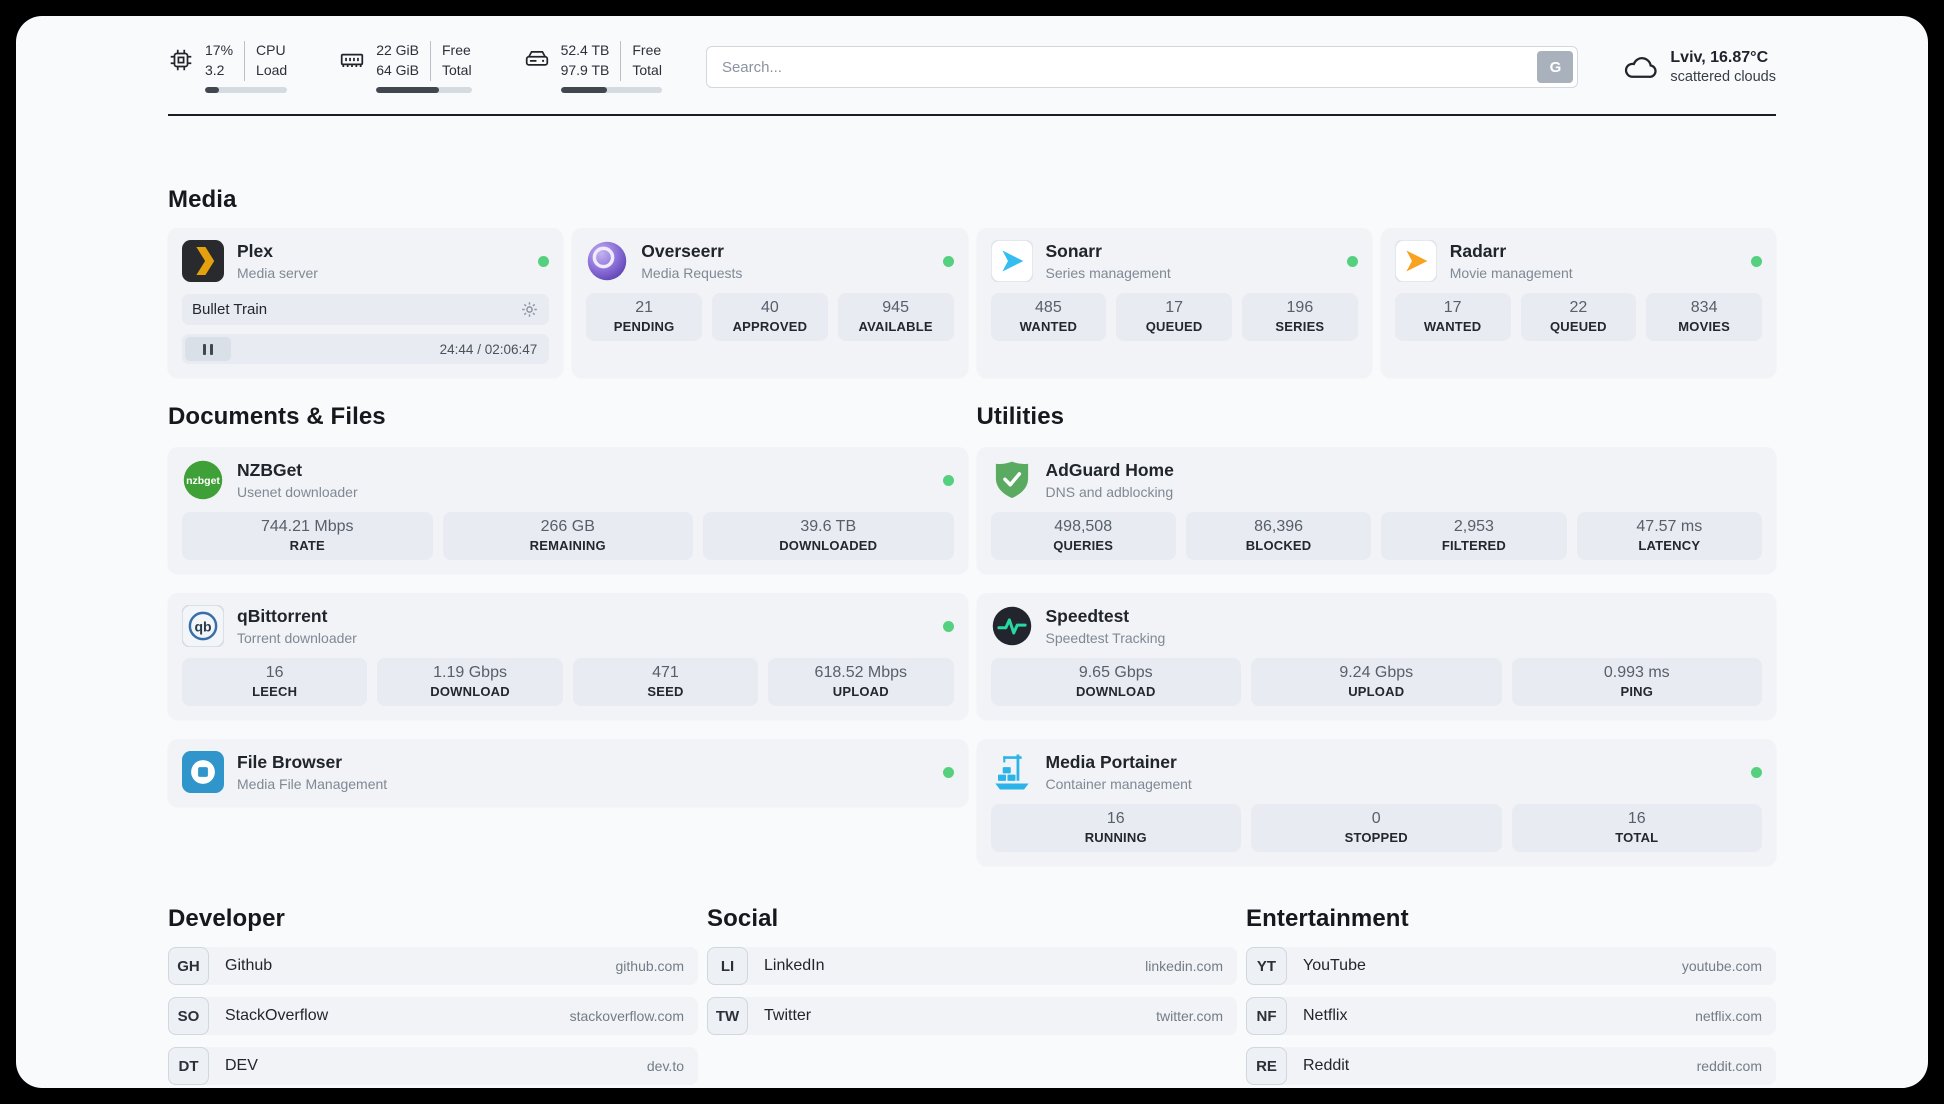 The width and height of the screenshot is (1944, 1104). Describe the element at coordinates (246, 89) in the screenshot. I see `cpu-progress-bar` at that location.